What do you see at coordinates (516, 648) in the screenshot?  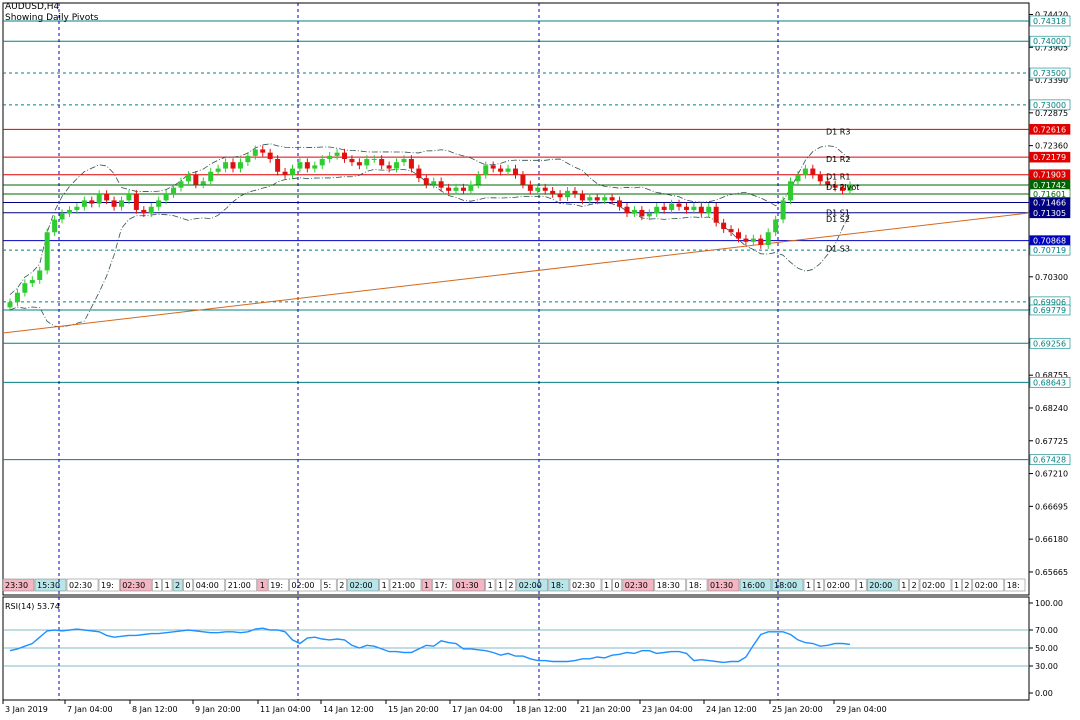 I see `rsi-panel` at bounding box center [516, 648].